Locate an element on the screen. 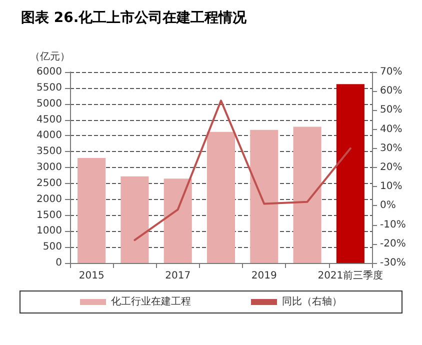  y2-tick-label: 50% is located at coordinates (391, 110).